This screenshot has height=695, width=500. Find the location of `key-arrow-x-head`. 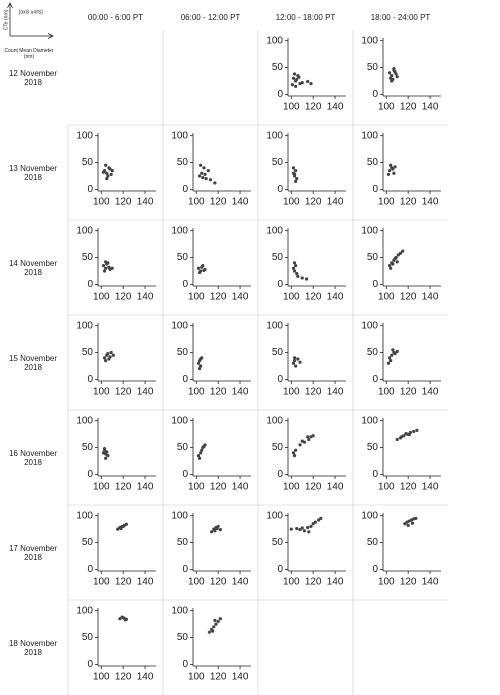

key-arrow-x-head is located at coordinates (50, 36).